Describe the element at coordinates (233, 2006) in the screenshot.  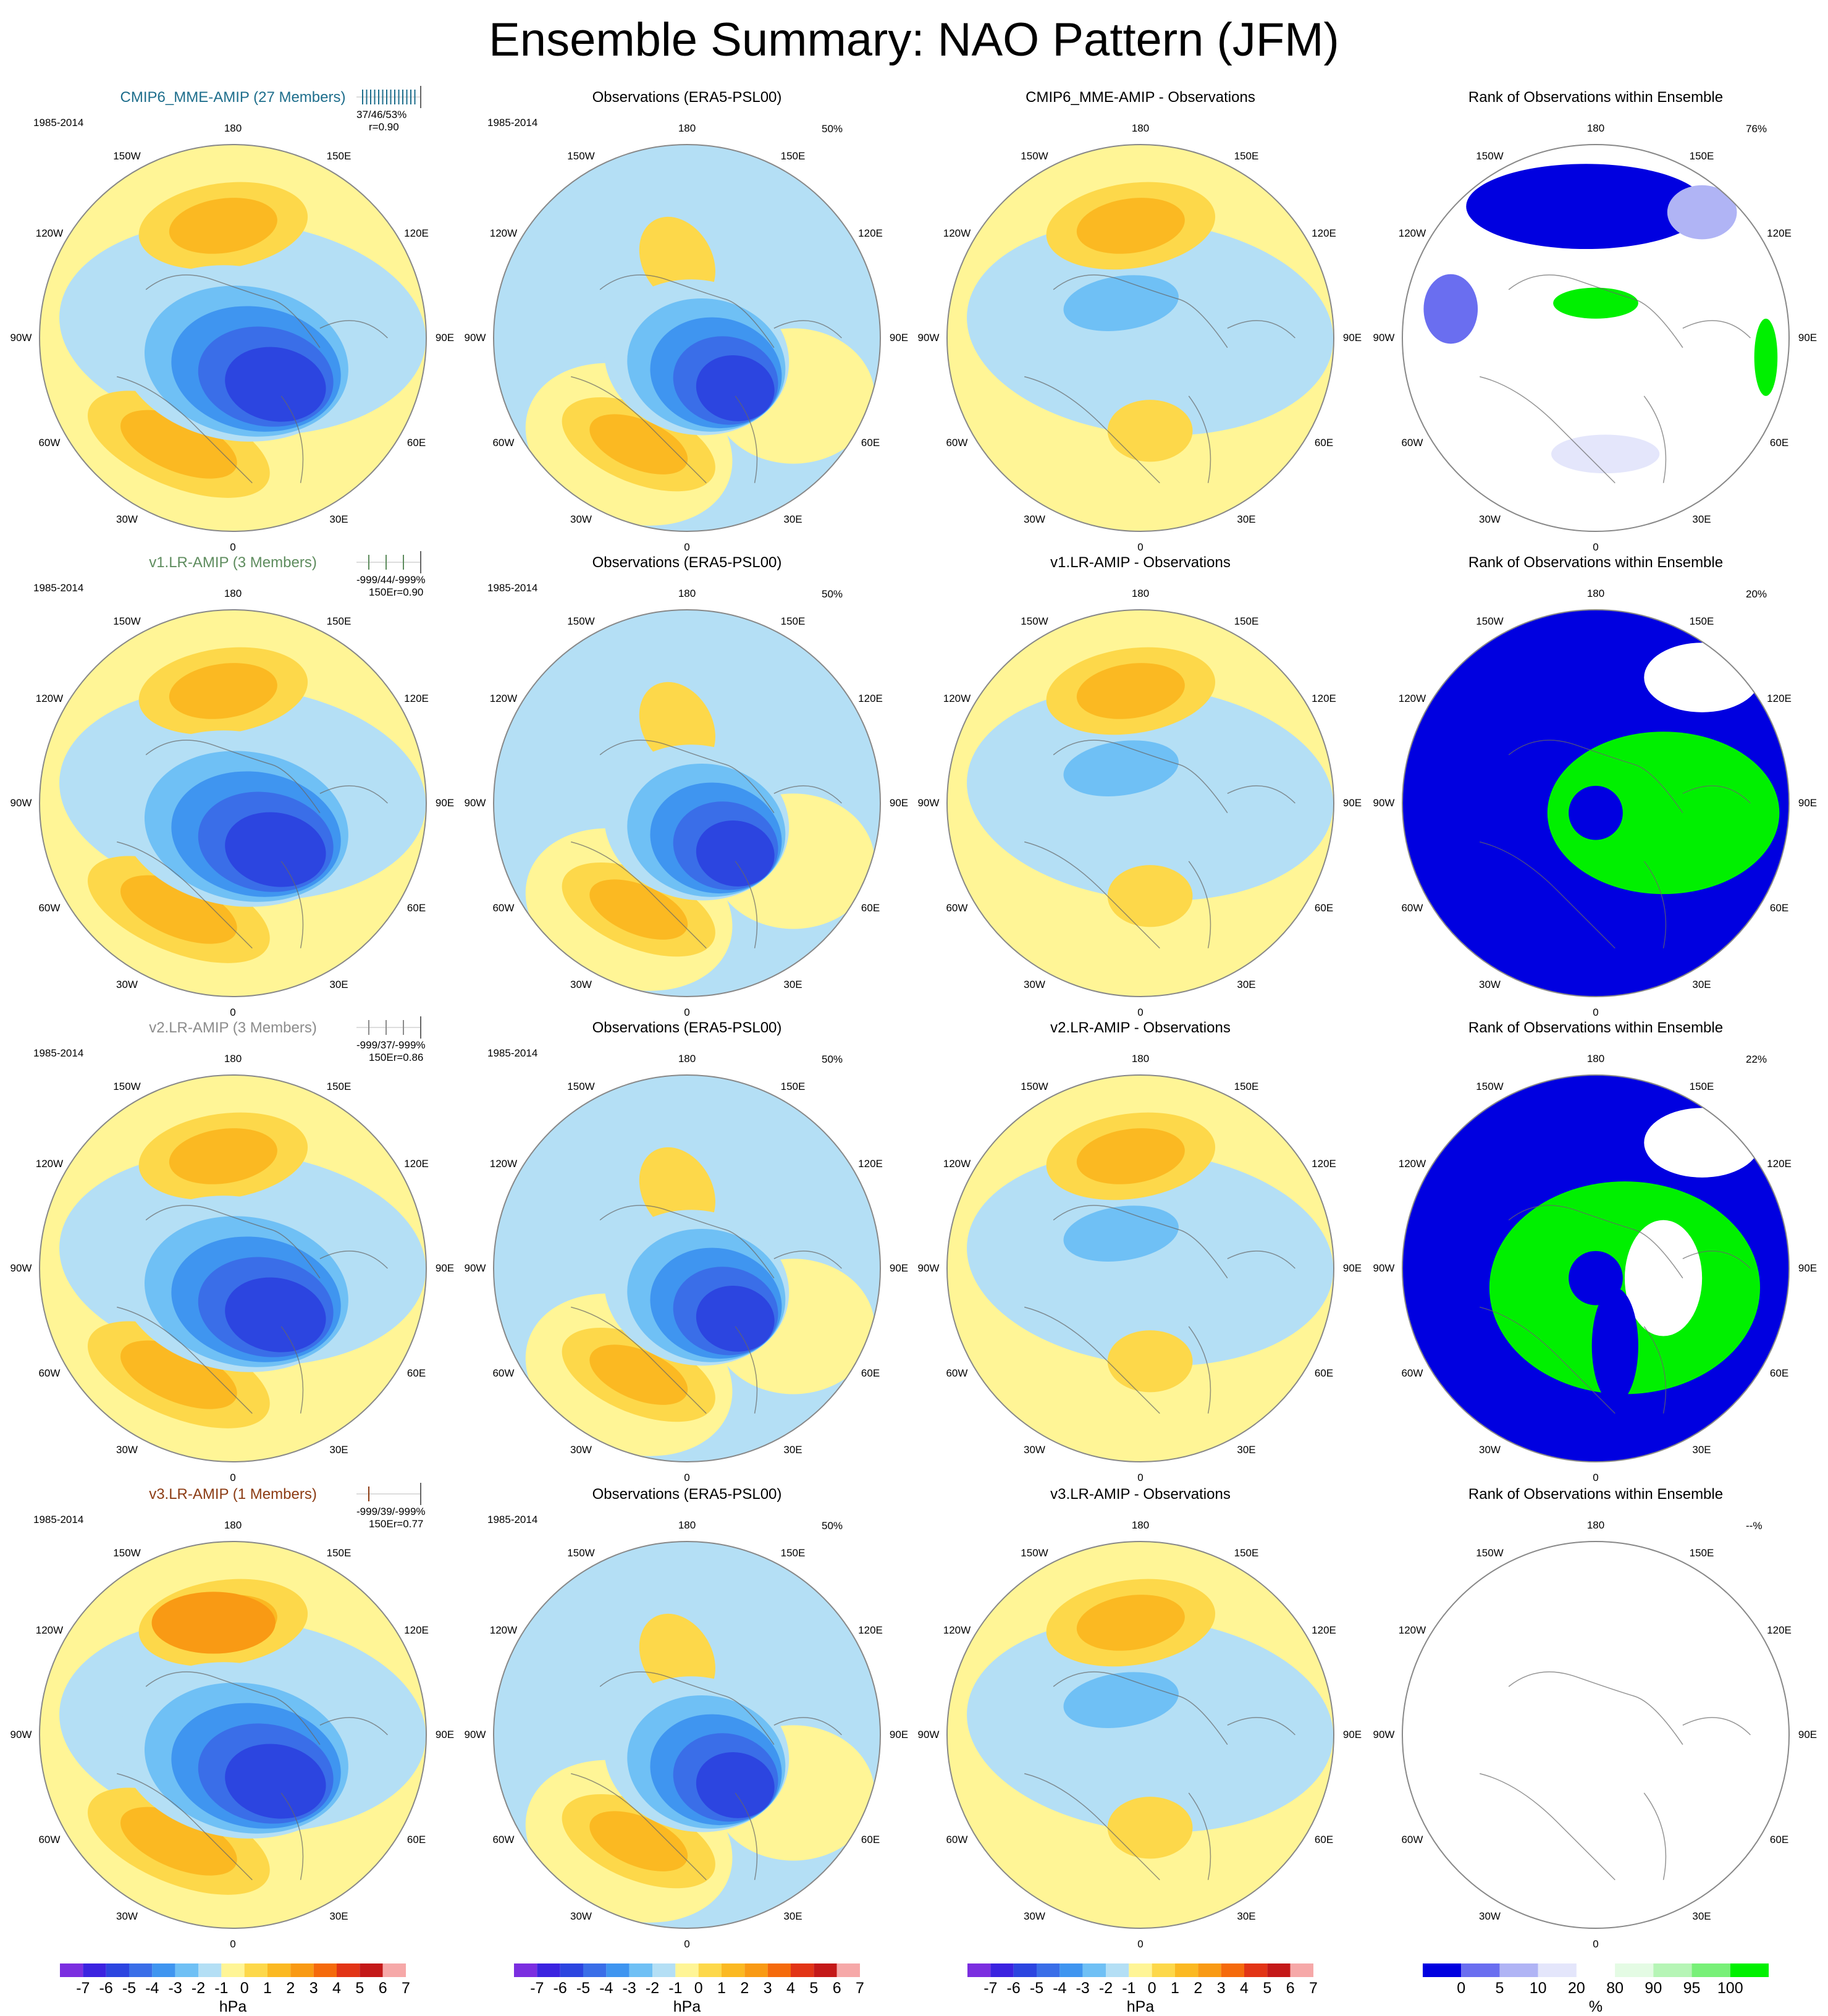
I see `psl-colorbar-unit-label: hPa` at that location.